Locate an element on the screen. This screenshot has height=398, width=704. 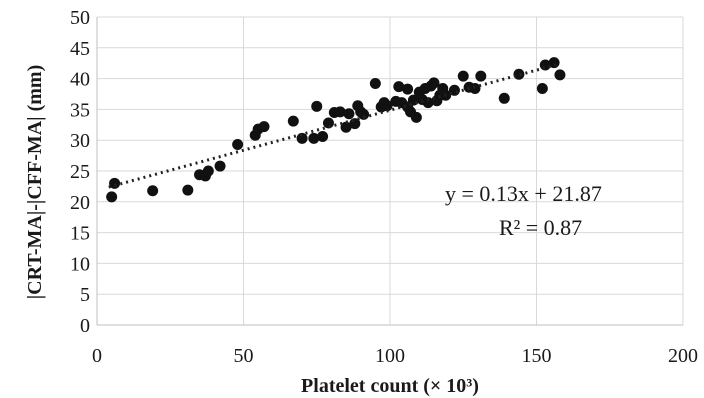
y-tick-label: 0 is located at coordinates (85, 326).